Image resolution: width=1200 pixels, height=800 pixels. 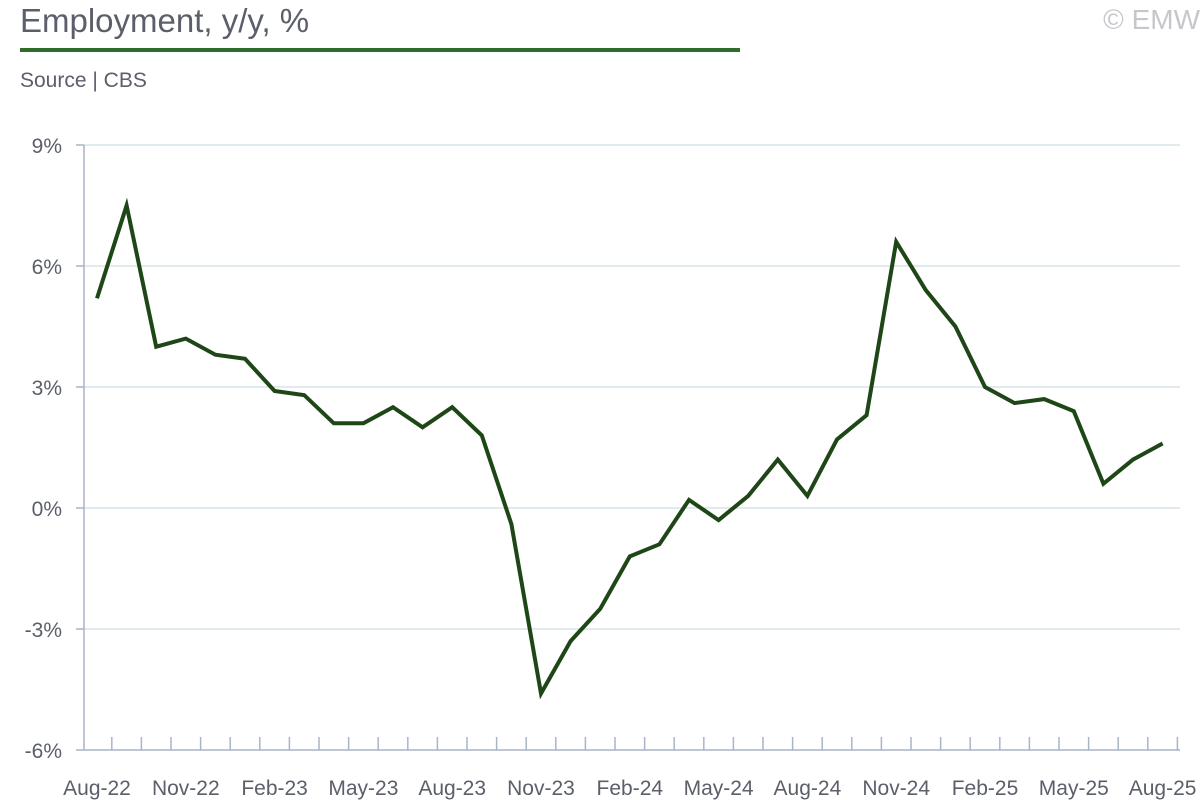 I want to click on x-tick-label: Aug-22, so click(x=97, y=788).